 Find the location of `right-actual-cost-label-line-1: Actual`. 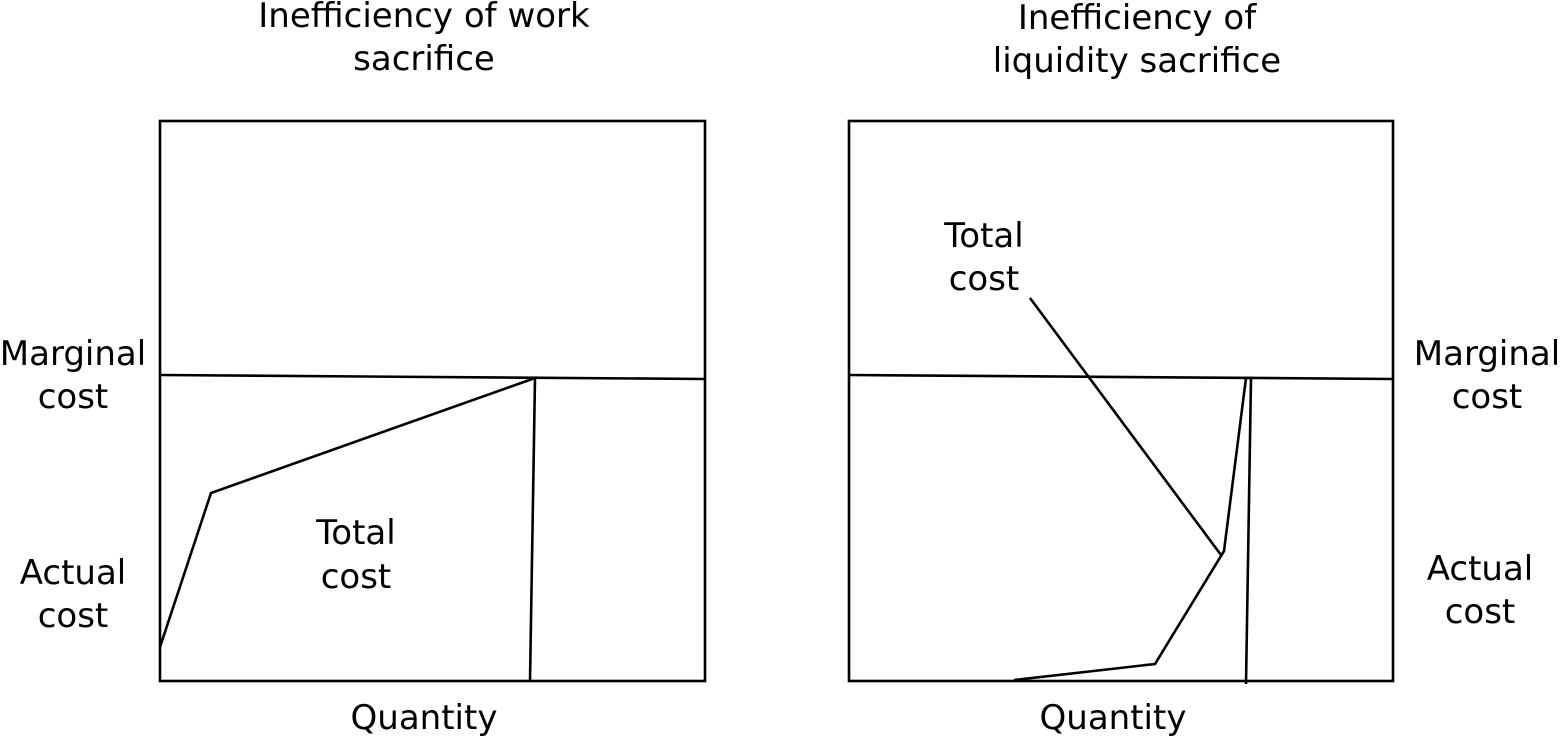

right-actual-cost-label-line-1: Actual is located at coordinates (1480, 569).